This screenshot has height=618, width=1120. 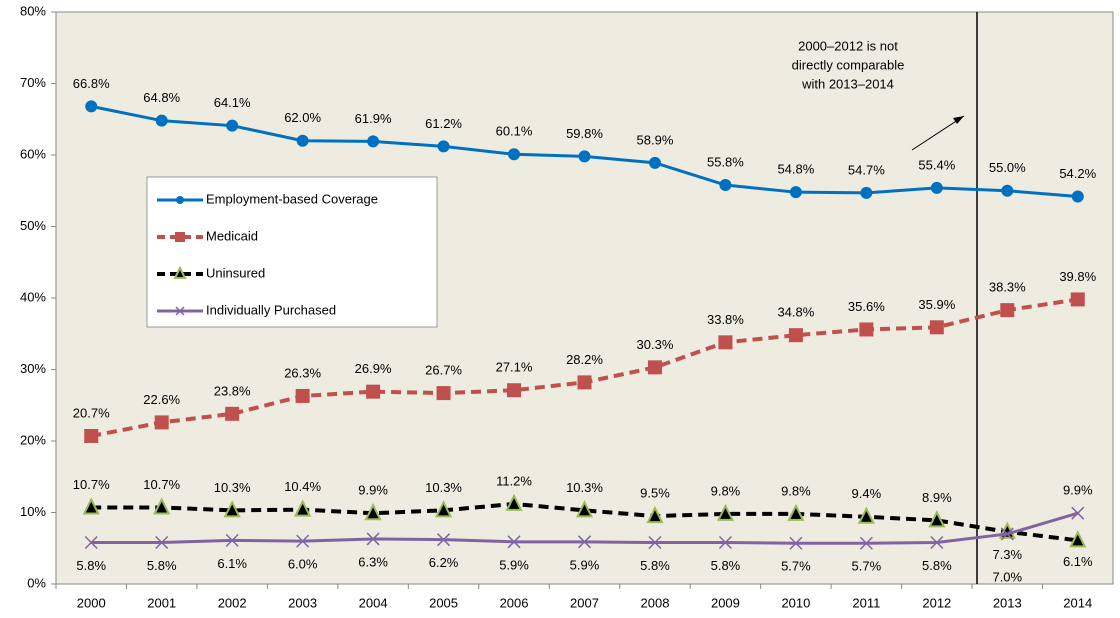 What do you see at coordinates (795, 312) in the screenshot?
I see `data-label: 34.8%` at bounding box center [795, 312].